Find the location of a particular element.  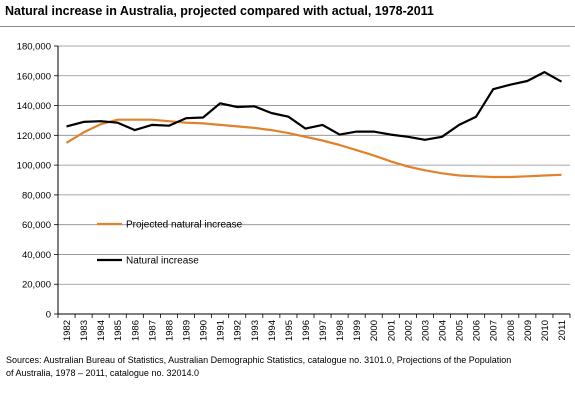

x-tick-label: 1990 is located at coordinates (204, 330).